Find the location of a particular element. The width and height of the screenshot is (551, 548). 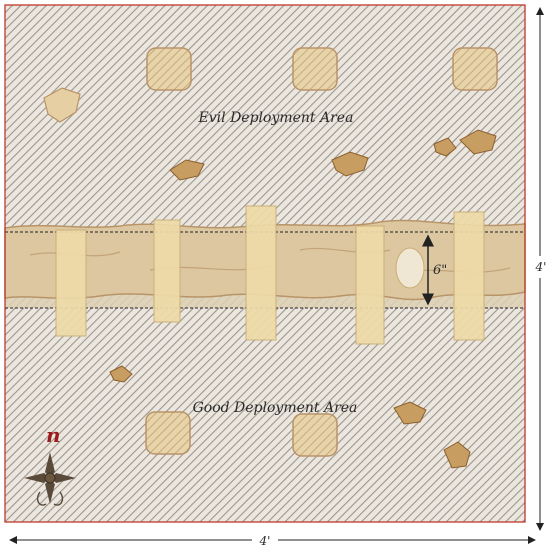

width-label: 4' is located at coordinates (265, 541).